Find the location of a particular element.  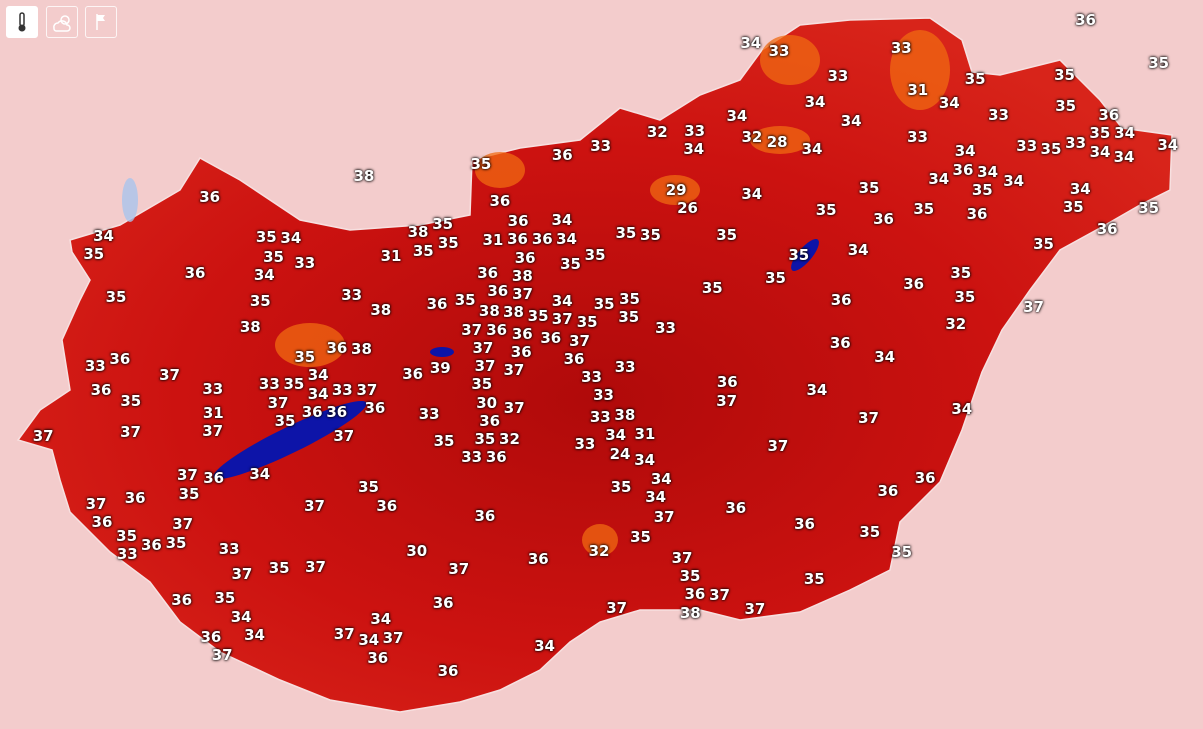

flag-icon is located at coordinates (100, 22).